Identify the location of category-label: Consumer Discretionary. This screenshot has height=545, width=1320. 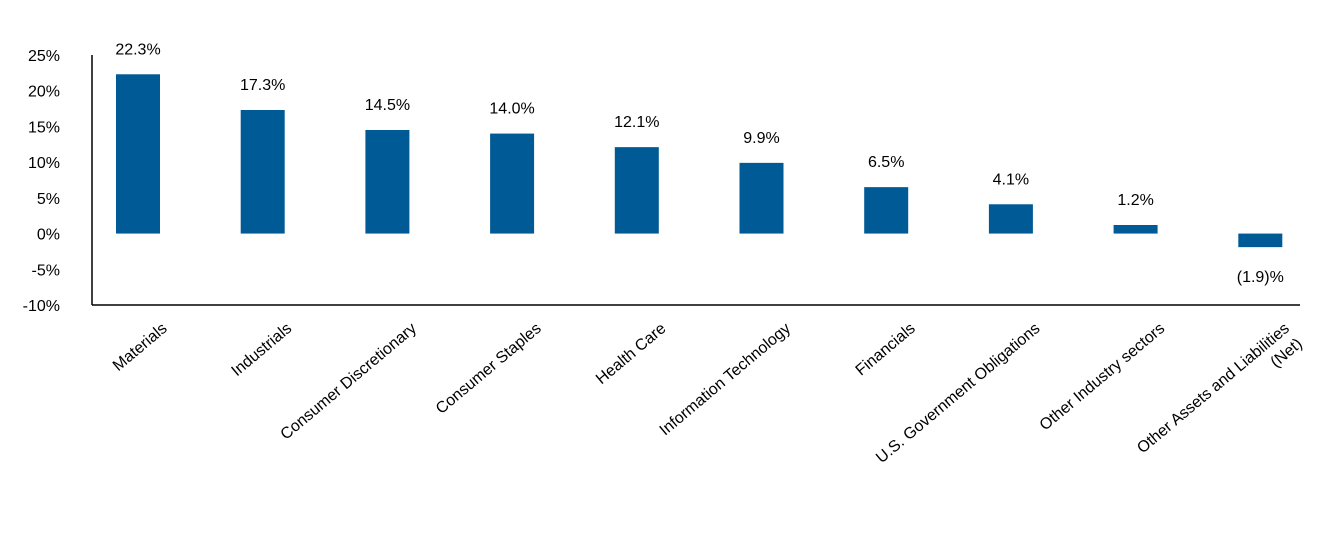
(349, 381).